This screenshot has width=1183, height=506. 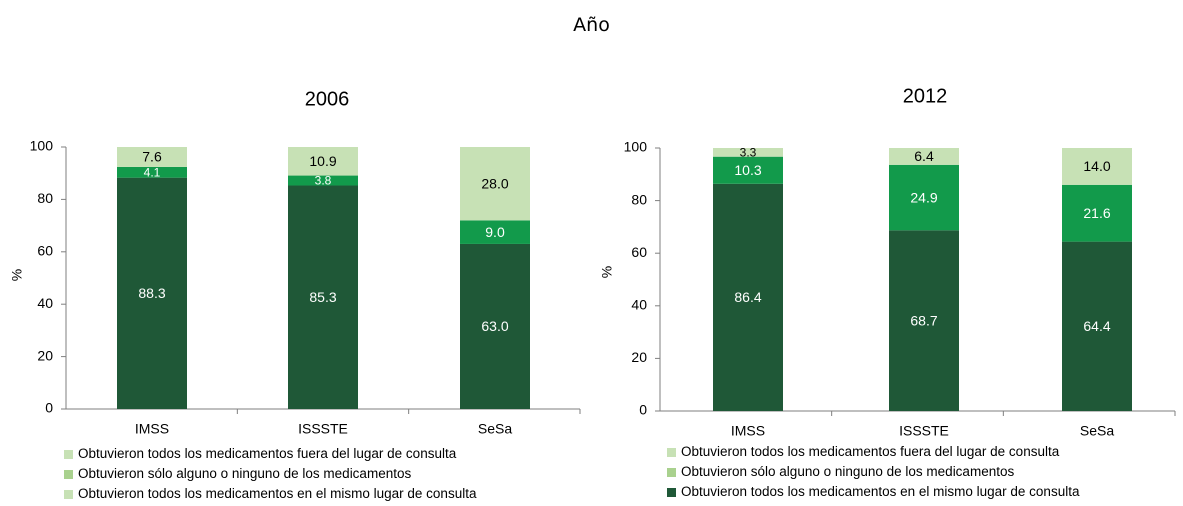 I want to click on data-label-alguno: 3.8, so click(x=323, y=181).